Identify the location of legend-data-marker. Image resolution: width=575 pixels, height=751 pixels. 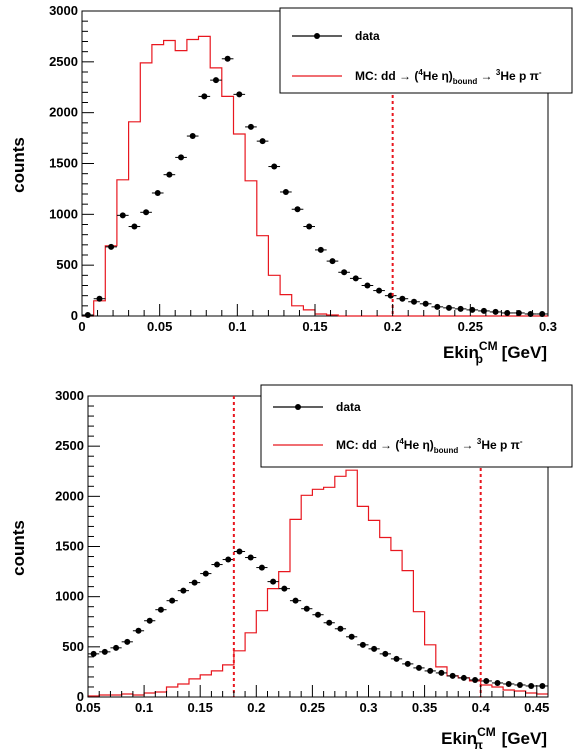
(298, 407).